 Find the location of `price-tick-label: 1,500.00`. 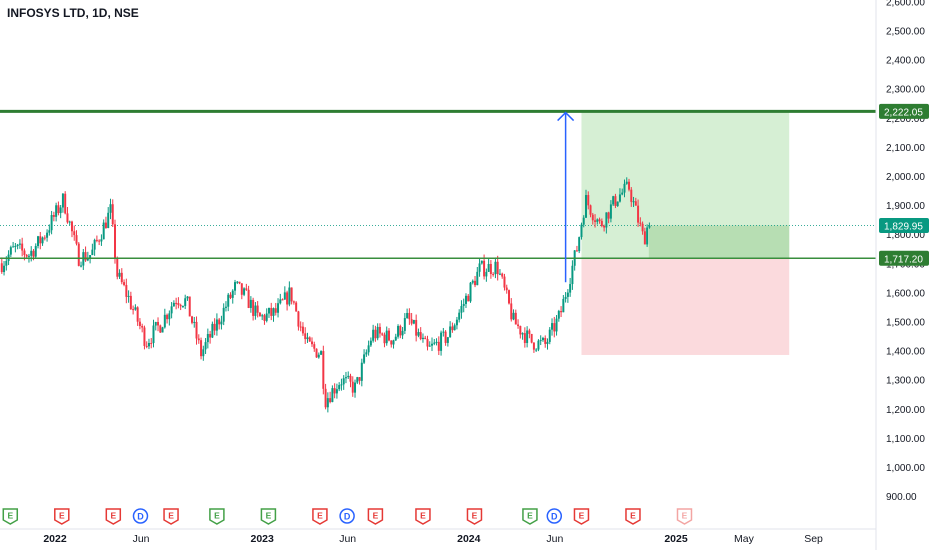

price-tick-label: 1,500.00 is located at coordinates (905, 323).